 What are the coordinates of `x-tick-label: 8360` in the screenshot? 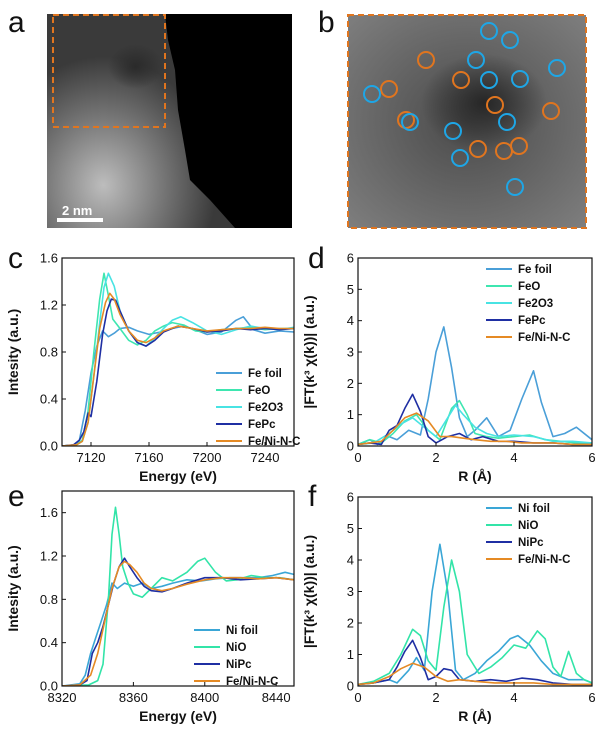 It's located at (133, 697).